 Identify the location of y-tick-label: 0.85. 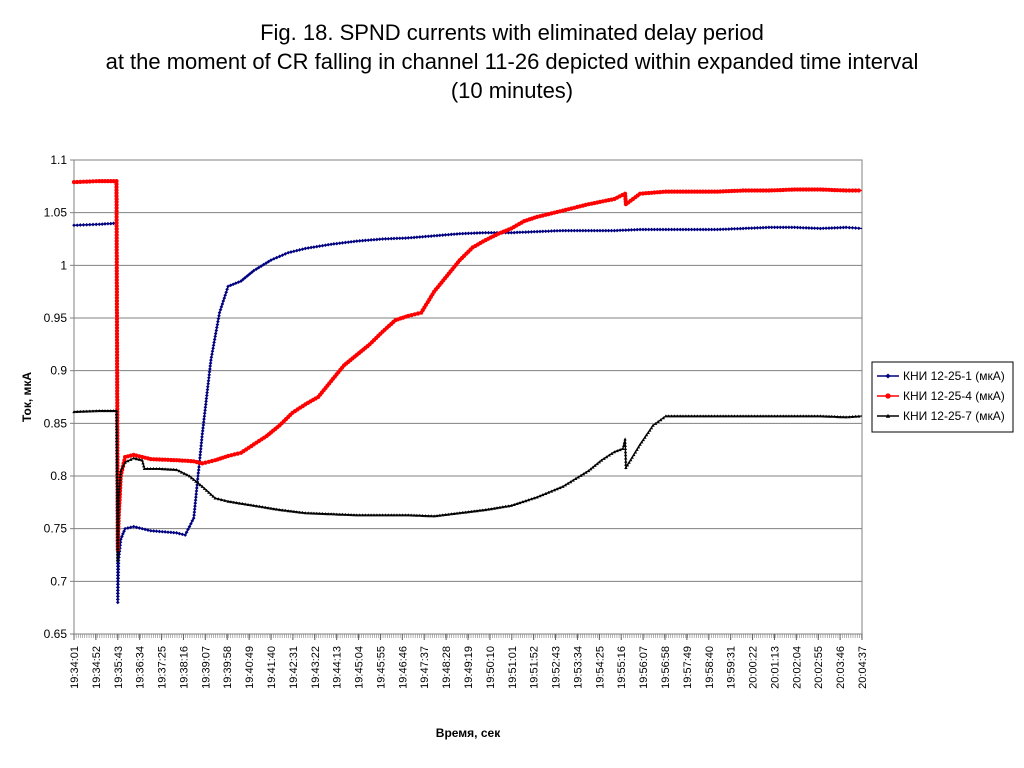
(56, 423).